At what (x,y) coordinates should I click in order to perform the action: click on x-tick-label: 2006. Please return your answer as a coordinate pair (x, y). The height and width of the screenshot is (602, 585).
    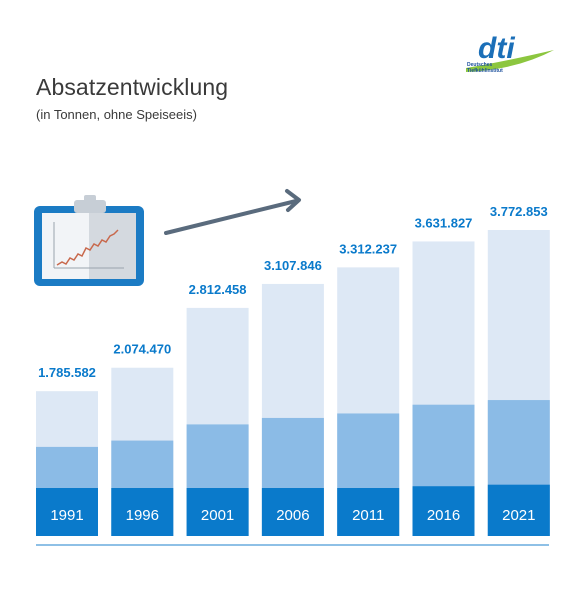
    Looking at the image, I should click on (292, 515).